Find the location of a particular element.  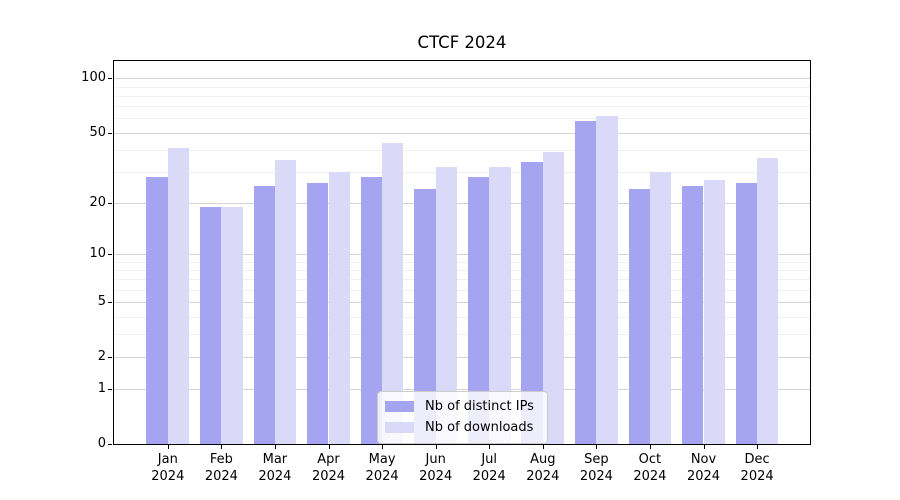

x-tick-jul is located at coordinates (490, 447).